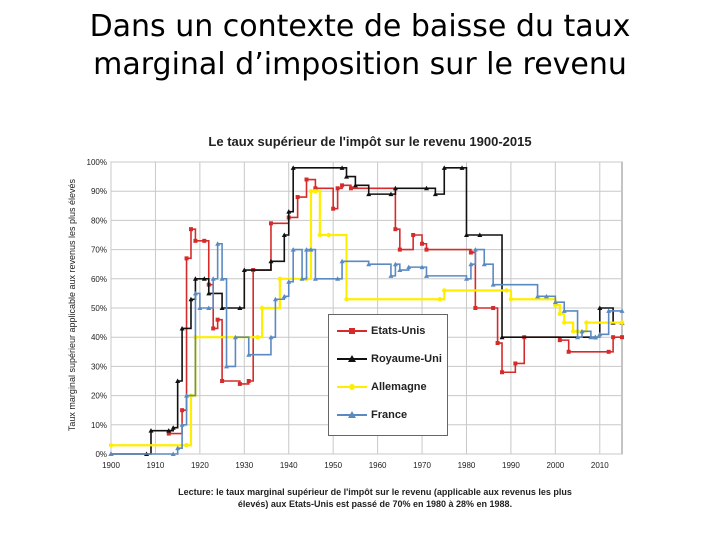  I want to click on x-tick-label: 1910, so click(156, 465).